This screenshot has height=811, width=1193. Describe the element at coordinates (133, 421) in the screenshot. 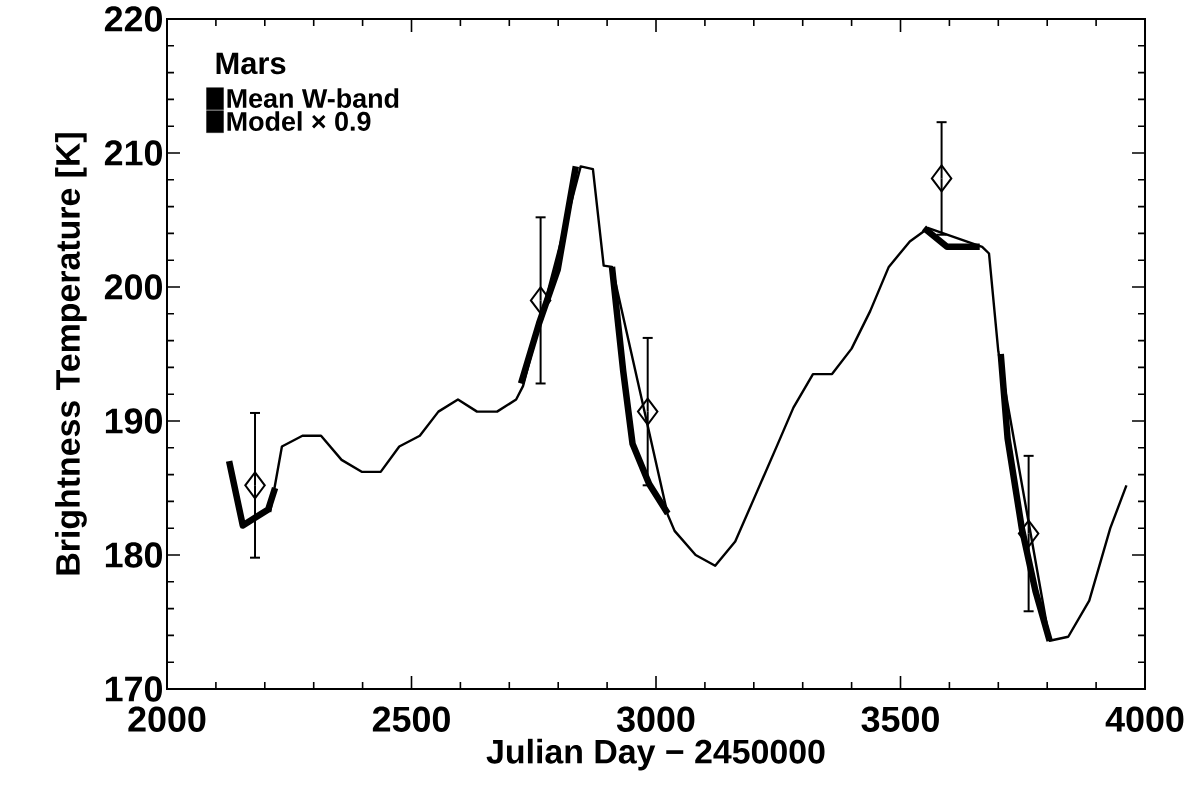

I see `y-tick-label: 190` at that location.